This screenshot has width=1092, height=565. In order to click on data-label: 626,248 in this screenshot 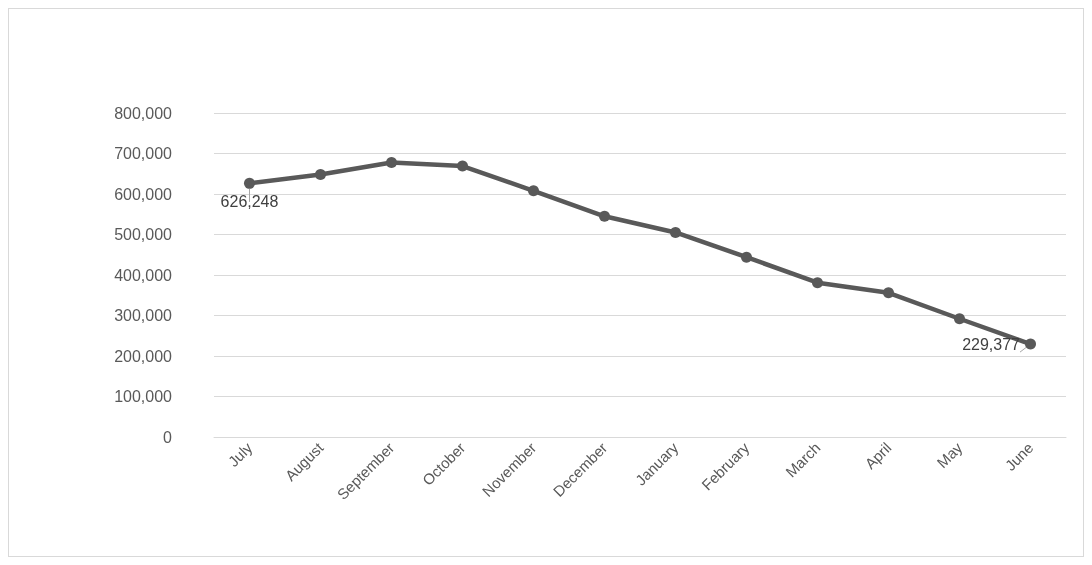, I will do `click(249, 202)`.